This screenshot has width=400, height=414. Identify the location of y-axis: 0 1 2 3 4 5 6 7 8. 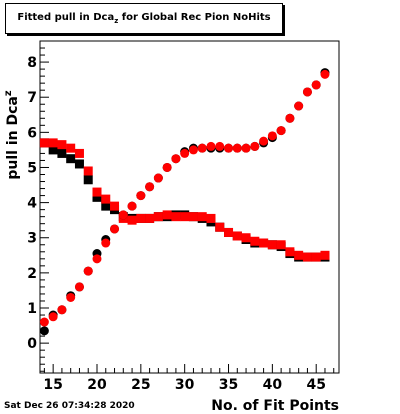
(38, 209).